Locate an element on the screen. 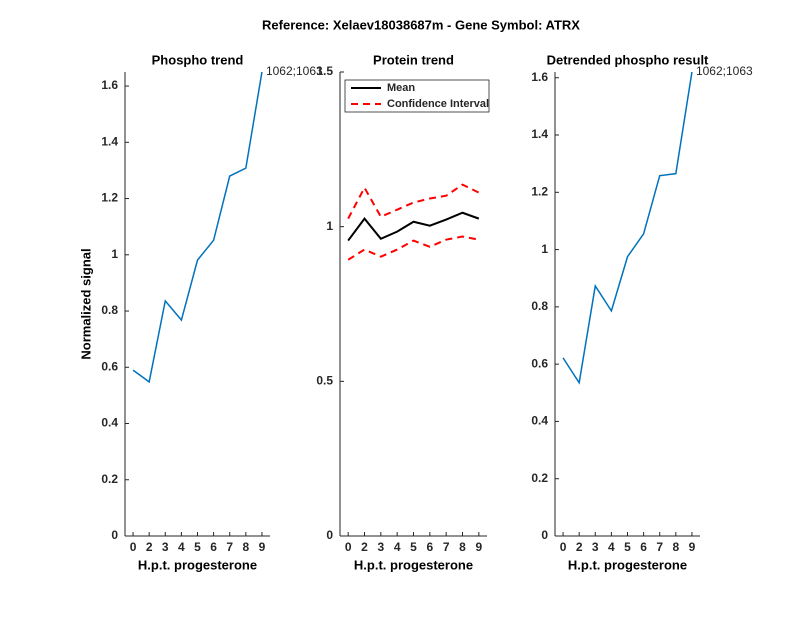 This screenshot has width=800, height=618. y-tick-label: 1.5 is located at coordinates (324, 71).